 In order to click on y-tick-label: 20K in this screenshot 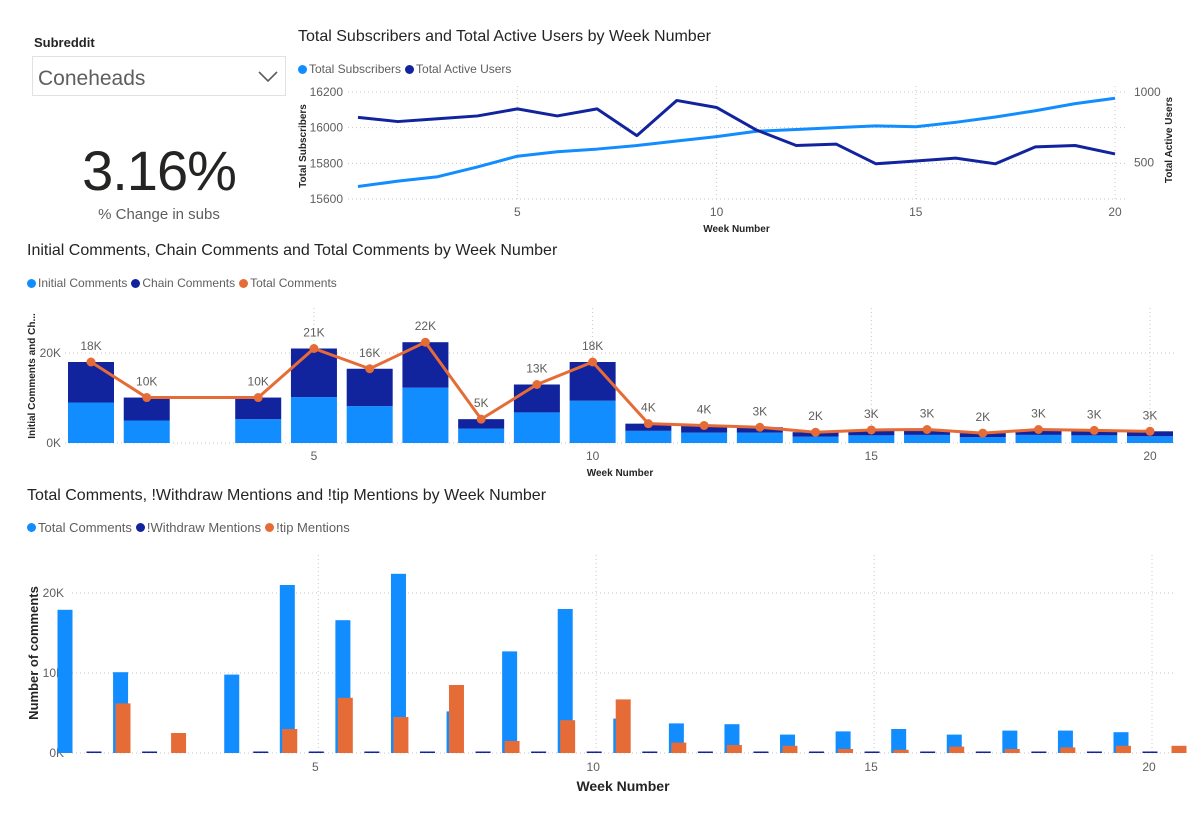, I will do `click(53, 593)`.